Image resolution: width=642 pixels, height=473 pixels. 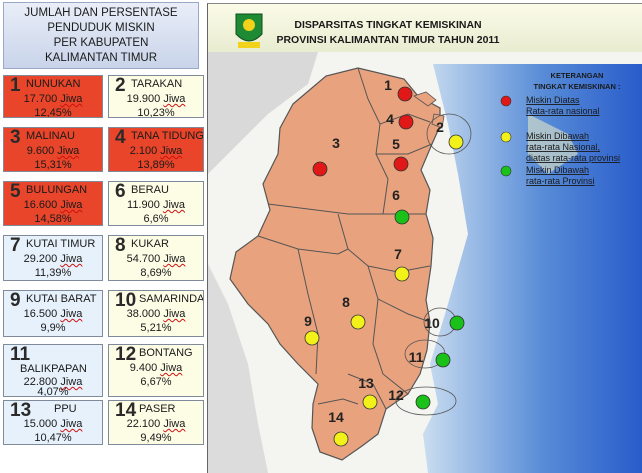 What do you see at coordinates (126, 300) in the screenshot?
I see `region-number: 10` at bounding box center [126, 300].